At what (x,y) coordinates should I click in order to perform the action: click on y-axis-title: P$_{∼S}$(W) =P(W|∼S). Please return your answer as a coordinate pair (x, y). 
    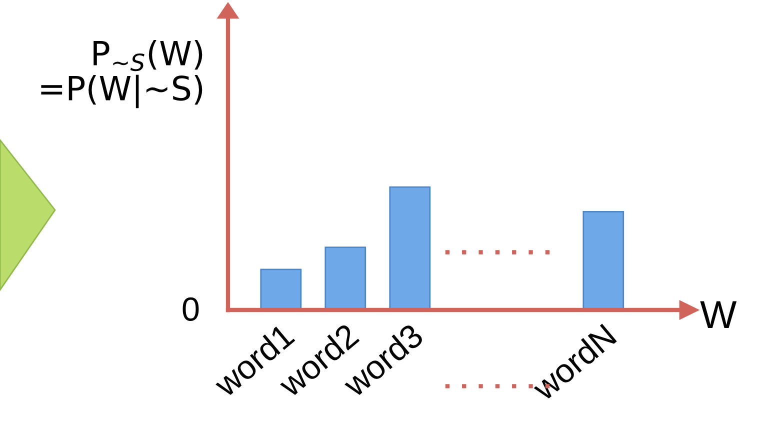
    Looking at the image, I should click on (121, 74).